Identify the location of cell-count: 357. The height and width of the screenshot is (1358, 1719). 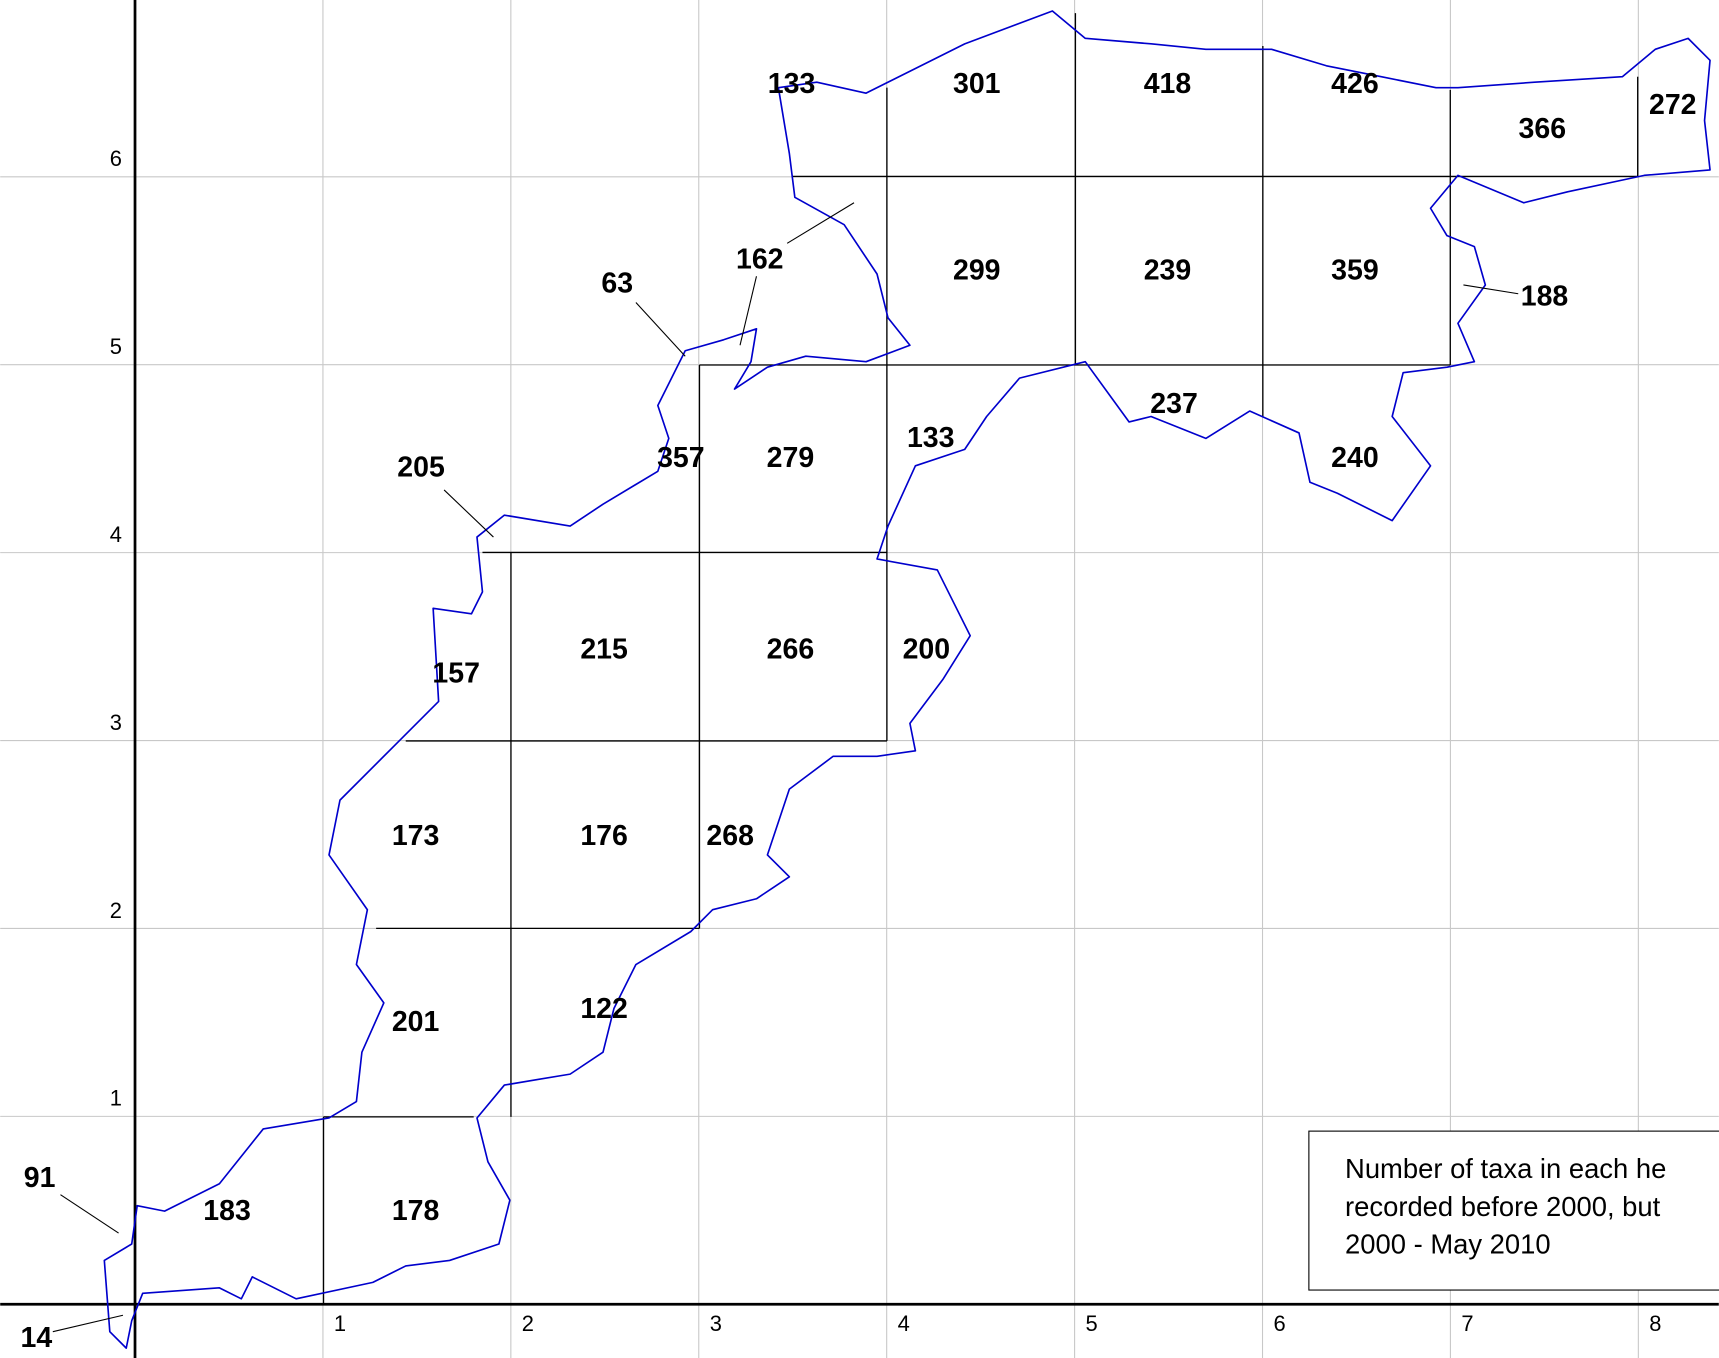
(681, 458).